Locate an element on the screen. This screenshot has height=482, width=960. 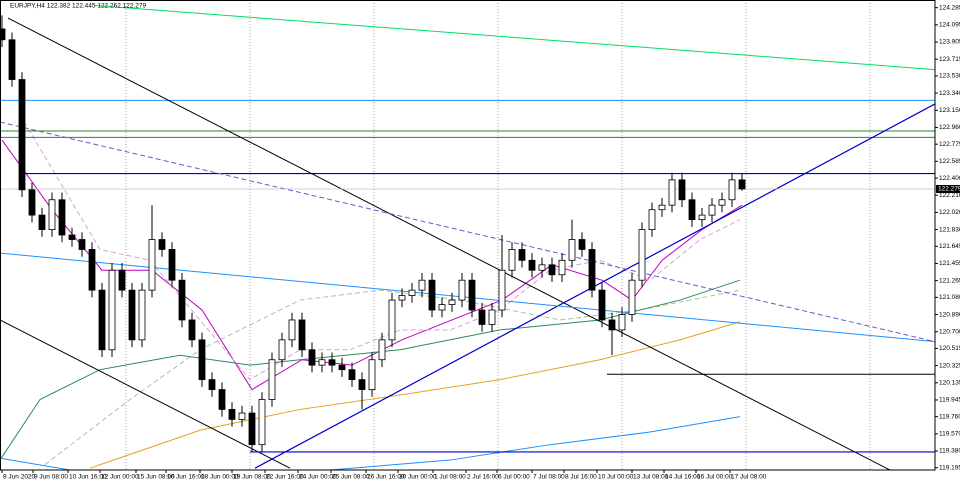
moving-average is located at coordinates (535, 443).